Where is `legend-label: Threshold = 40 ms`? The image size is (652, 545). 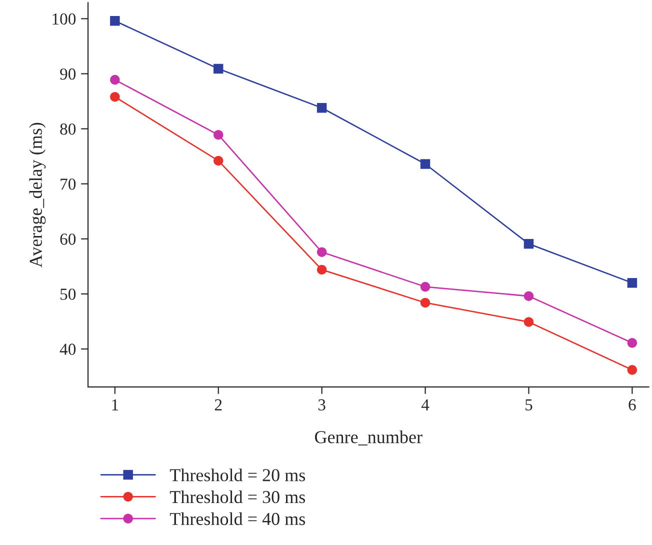 legend-label: Threshold = 40 ms is located at coordinates (238, 519).